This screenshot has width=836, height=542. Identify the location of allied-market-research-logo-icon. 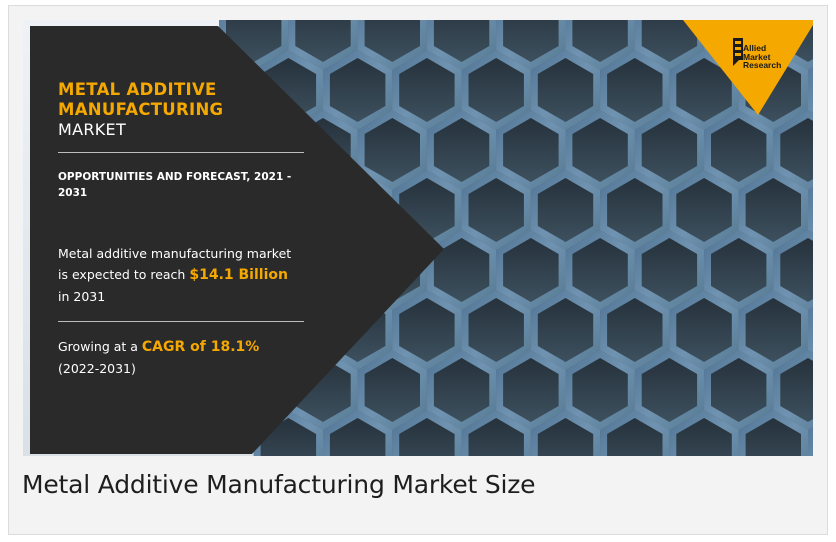
(748, 67).